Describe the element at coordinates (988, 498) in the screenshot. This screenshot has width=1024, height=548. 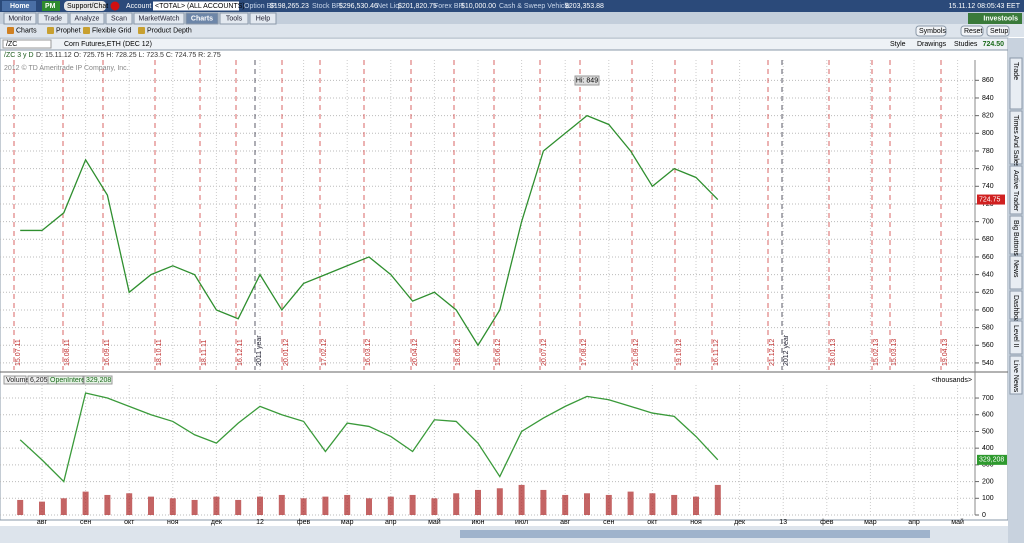
I see `y-tick-label: 100` at that location.